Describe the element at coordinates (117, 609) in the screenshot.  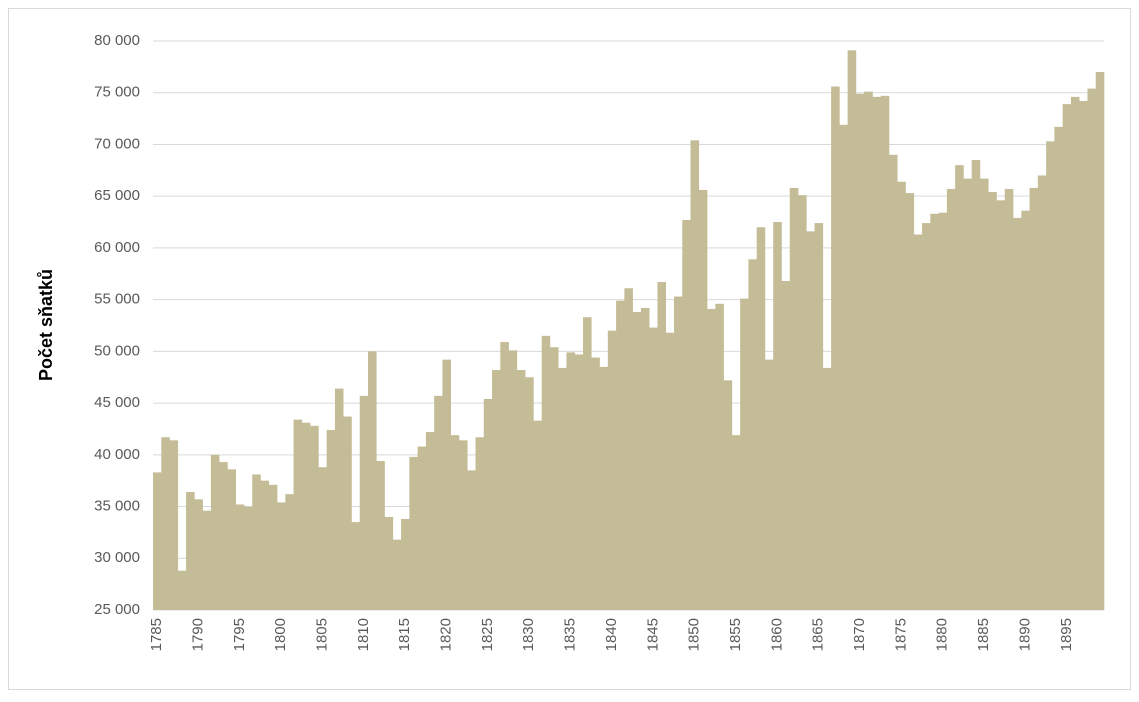
I see `y-tick-label: 25 000` at that location.